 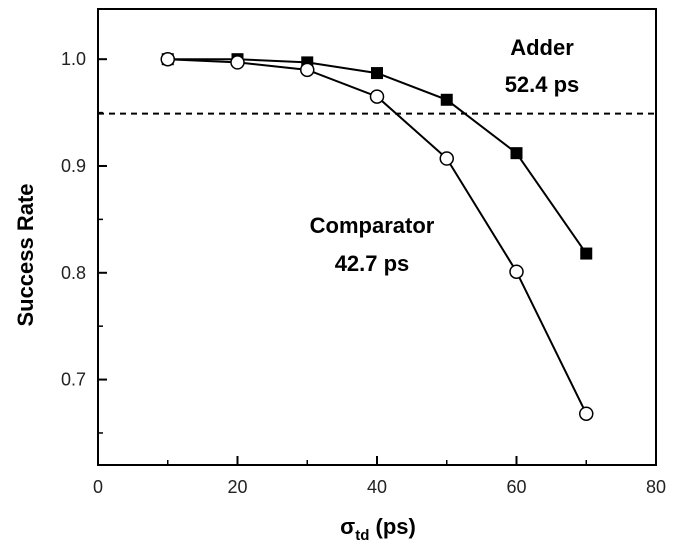 What do you see at coordinates (372, 263) in the screenshot?
I see `annotation-comparator-value: 42.7 ps` at bounding box center [372, 263].